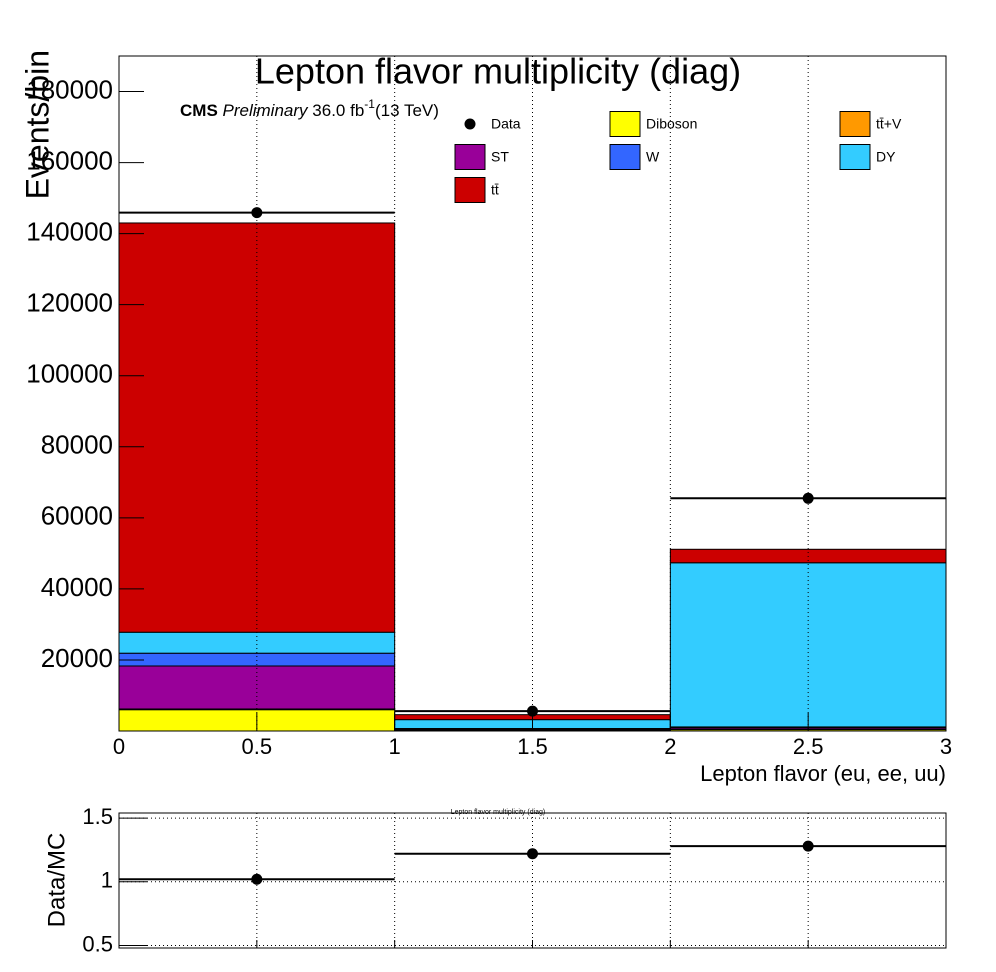  What do you see at coordinates (97, 943) in the screenshot?
I see `y-tick-label: 0.5` at bounding box center [97, 943].